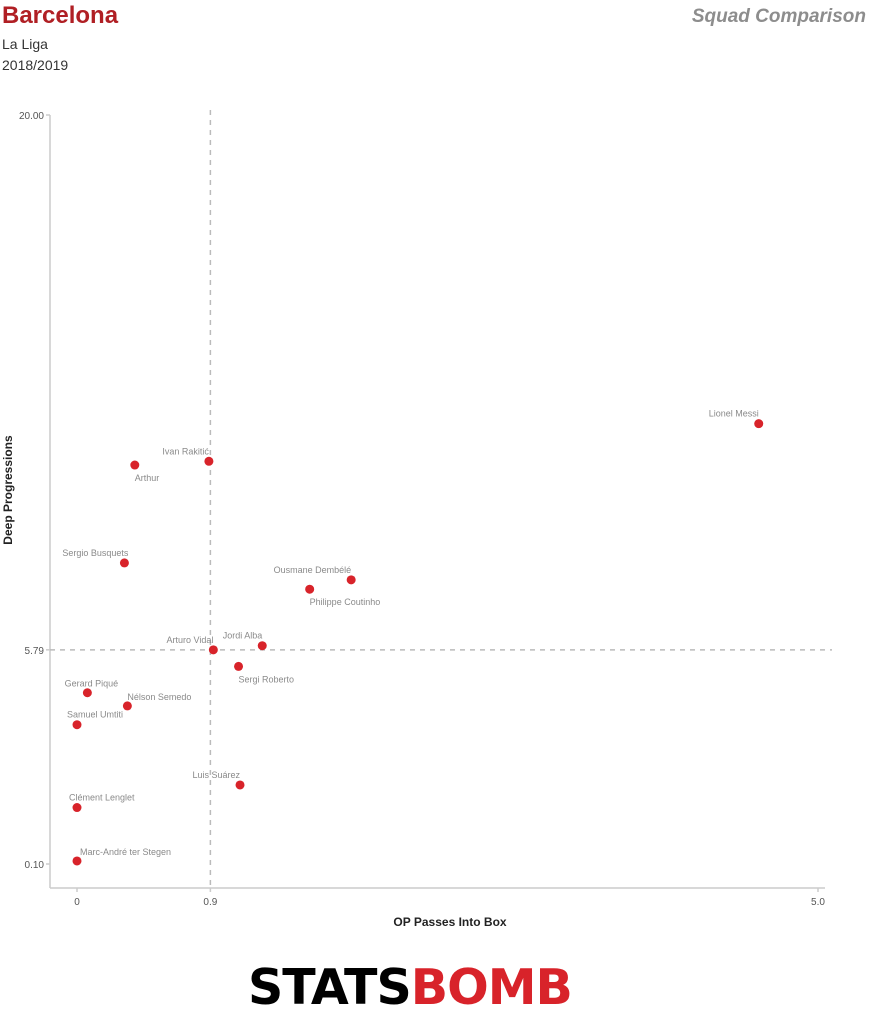 The width and height of the screenshot is (870, 1030). Describe the element at coordinates (147, 478) in the screenshot. I see `point-label: Arthur` at that location.